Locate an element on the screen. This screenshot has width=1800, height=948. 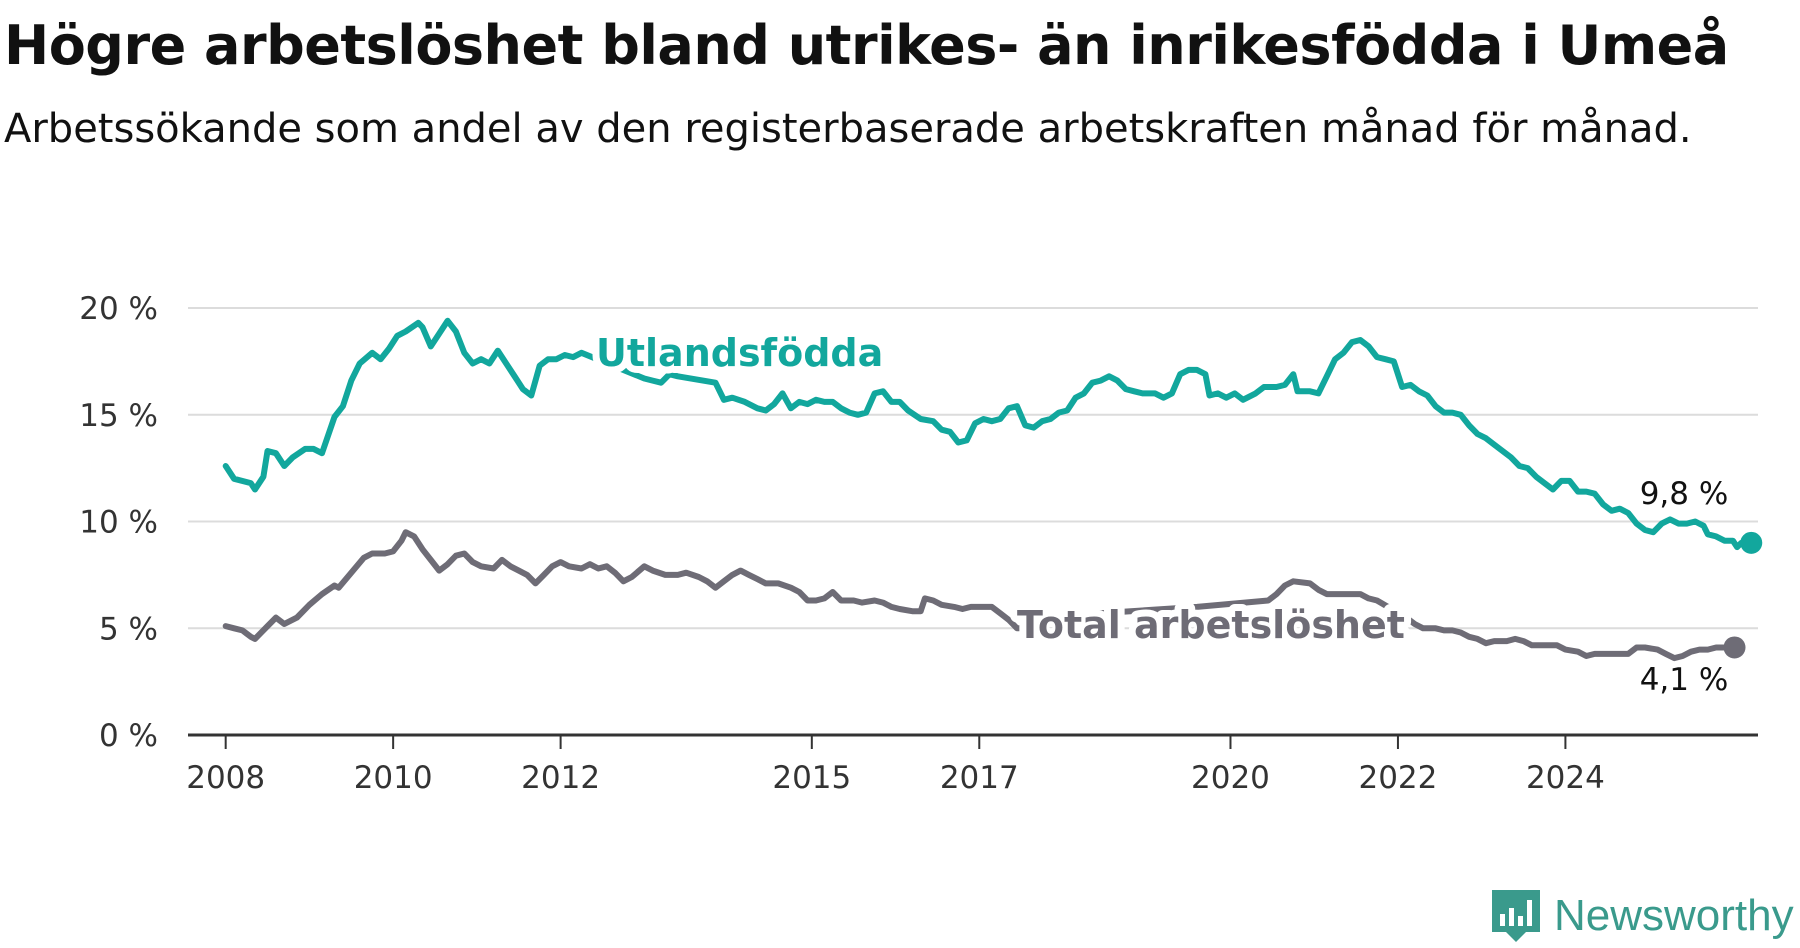
x-tick-label: 2024 is located at coordinates (1565, 778).